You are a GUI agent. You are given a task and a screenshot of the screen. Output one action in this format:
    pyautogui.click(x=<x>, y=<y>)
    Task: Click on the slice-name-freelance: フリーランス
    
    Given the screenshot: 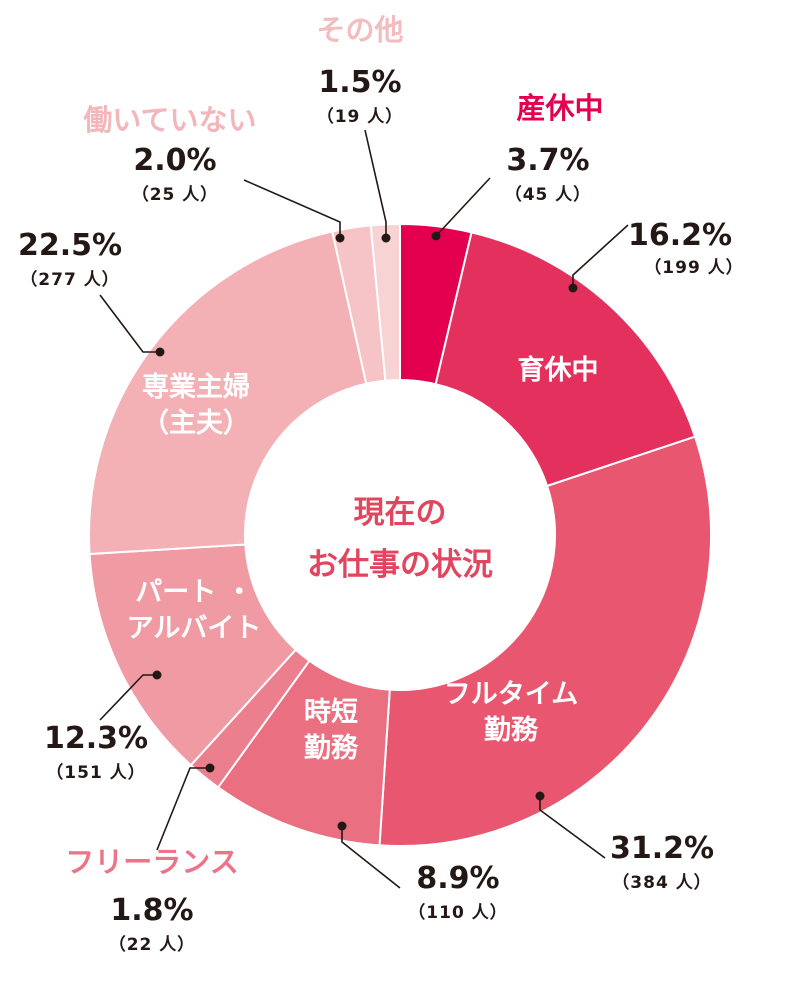 What is the action you would take?
    pyautogui.click(x=151, y=862)
    